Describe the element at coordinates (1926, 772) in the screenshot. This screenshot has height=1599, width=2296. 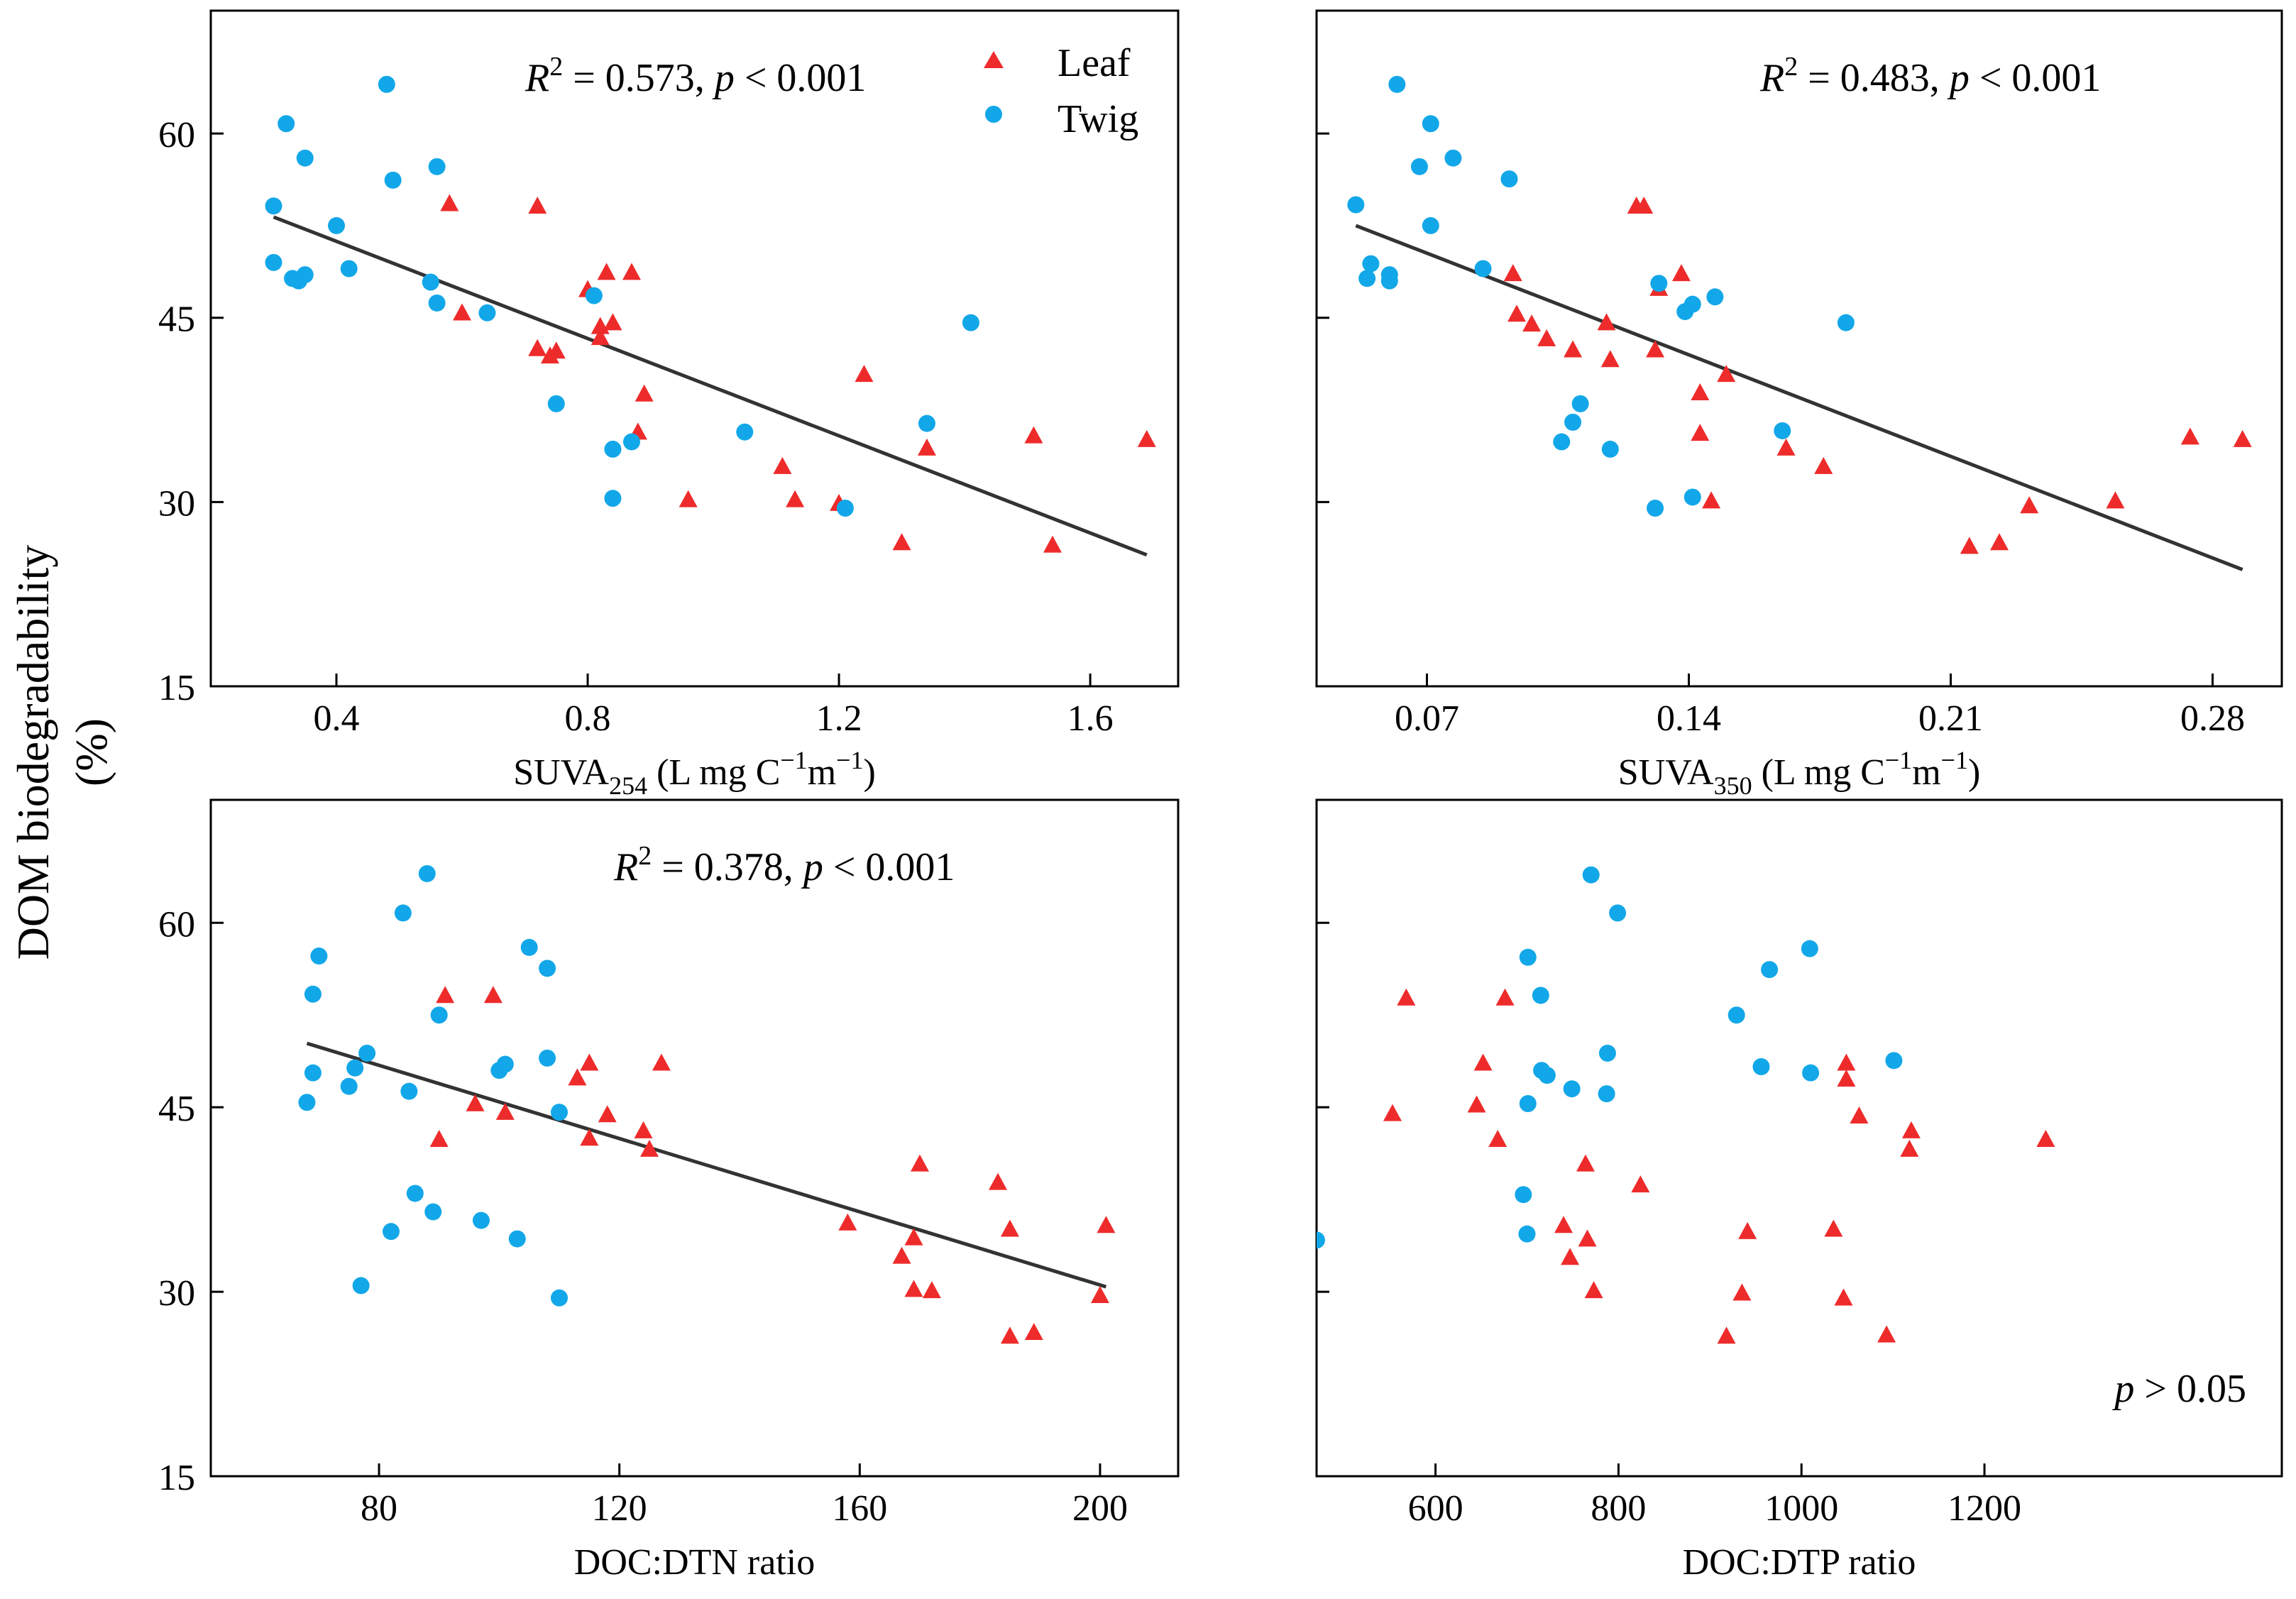
I see `x-axis-label-unit: m` at that location.